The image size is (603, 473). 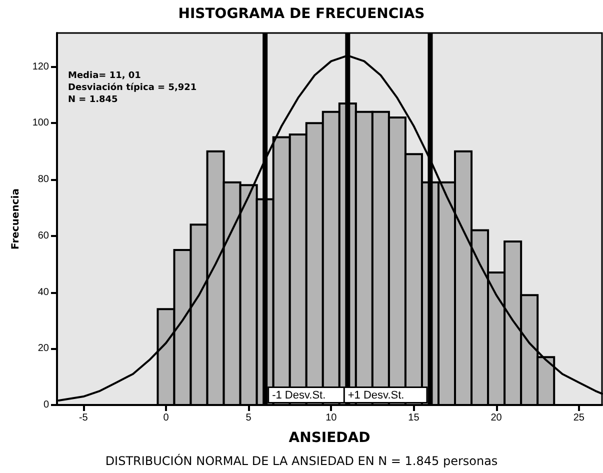 I want to click on y-tick-label: 40, so click(x=44, y=292).